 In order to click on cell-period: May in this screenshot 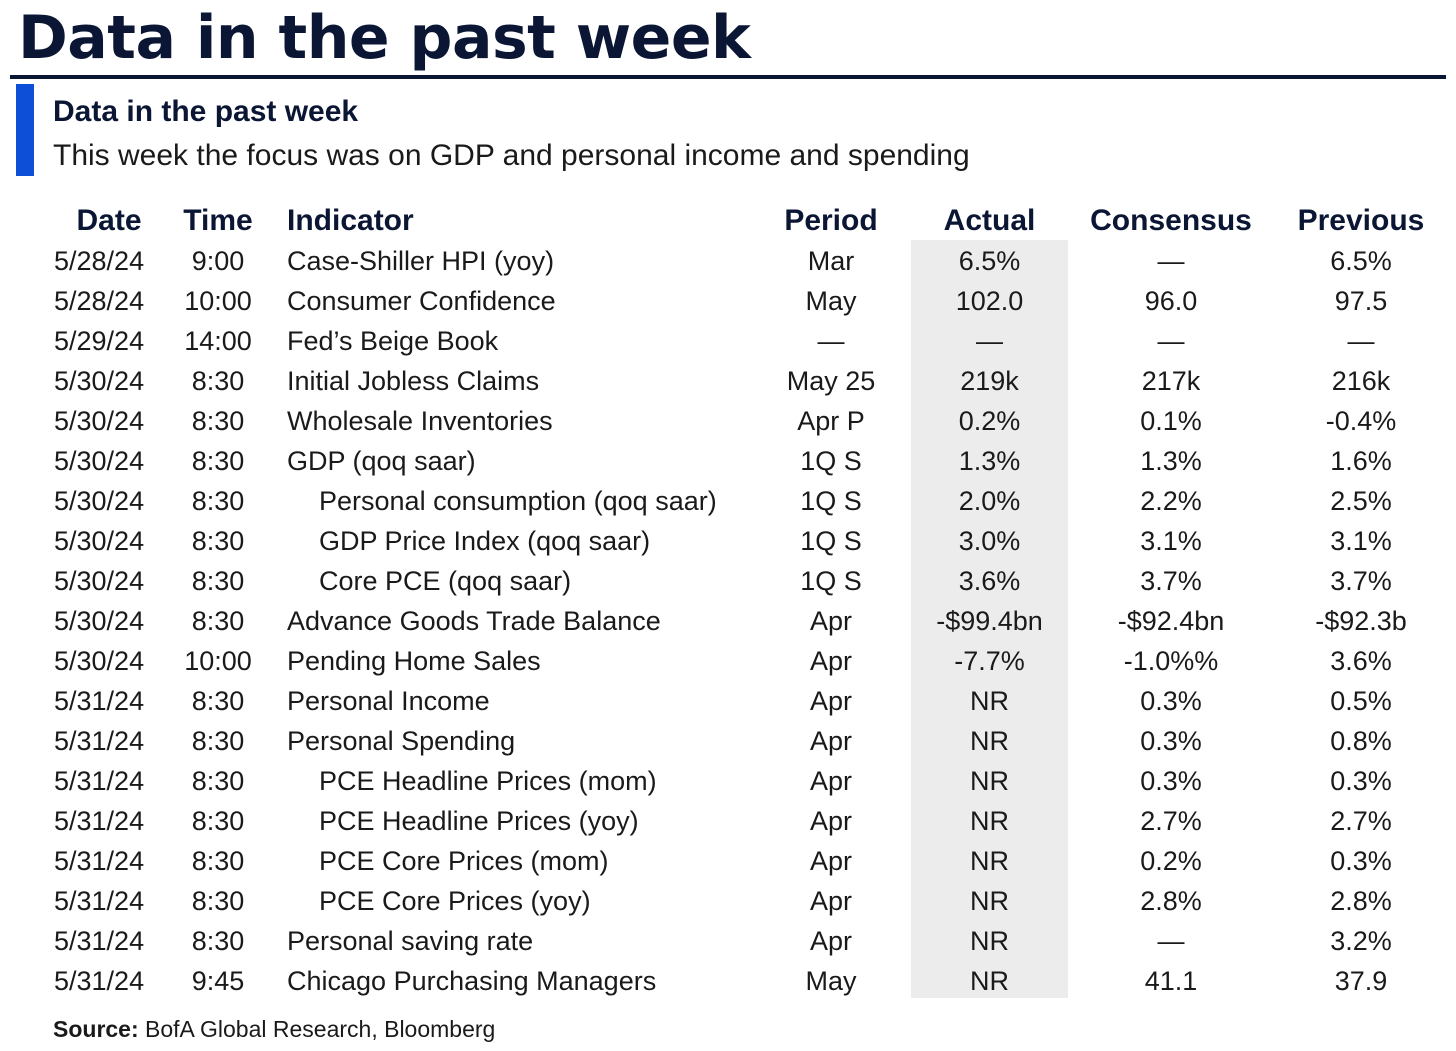, I will do `click(831, 301)`.